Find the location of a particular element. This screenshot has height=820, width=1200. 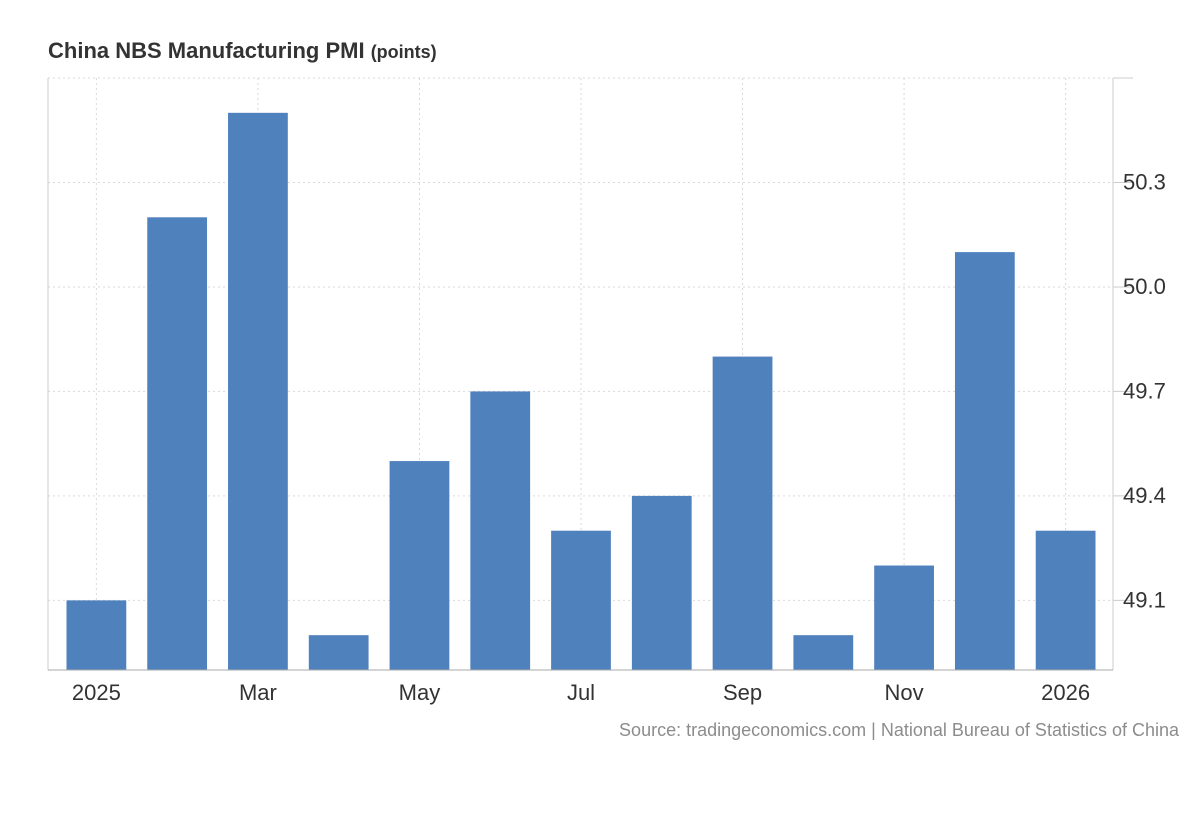

x-tick-label: May is located at coordinates (420, 692).